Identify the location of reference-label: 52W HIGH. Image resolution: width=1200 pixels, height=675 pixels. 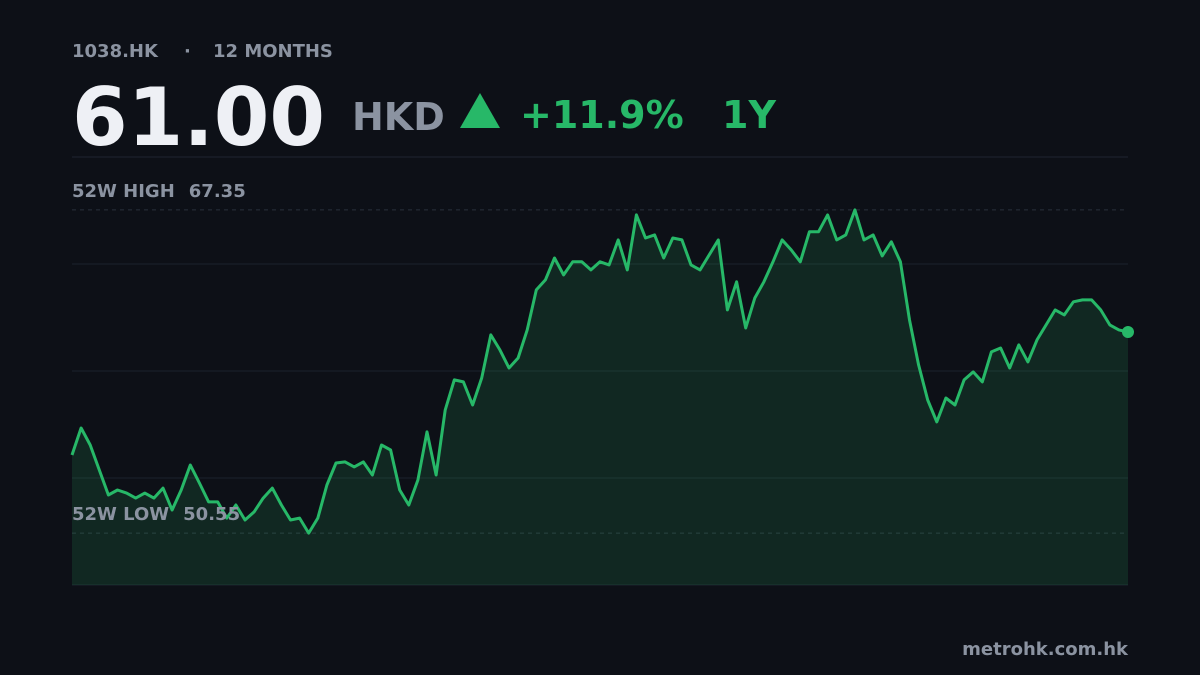
(123, 191).